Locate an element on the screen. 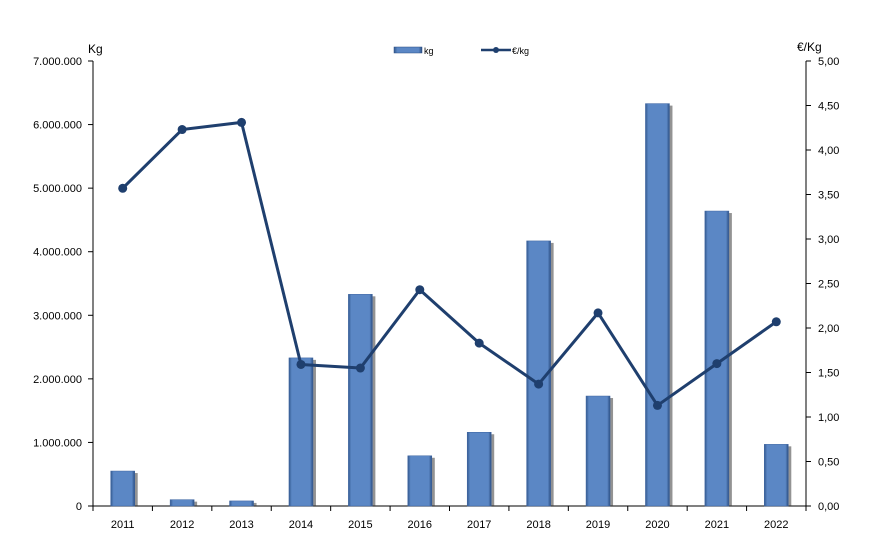  x-tick-label: 2020 is located at coordinates (657, 525).